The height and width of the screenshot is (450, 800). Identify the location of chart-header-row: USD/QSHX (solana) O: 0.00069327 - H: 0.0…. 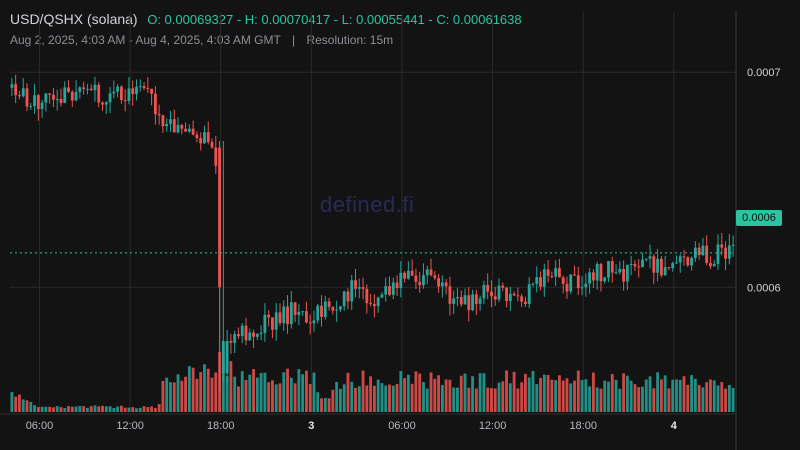
(266, 19).